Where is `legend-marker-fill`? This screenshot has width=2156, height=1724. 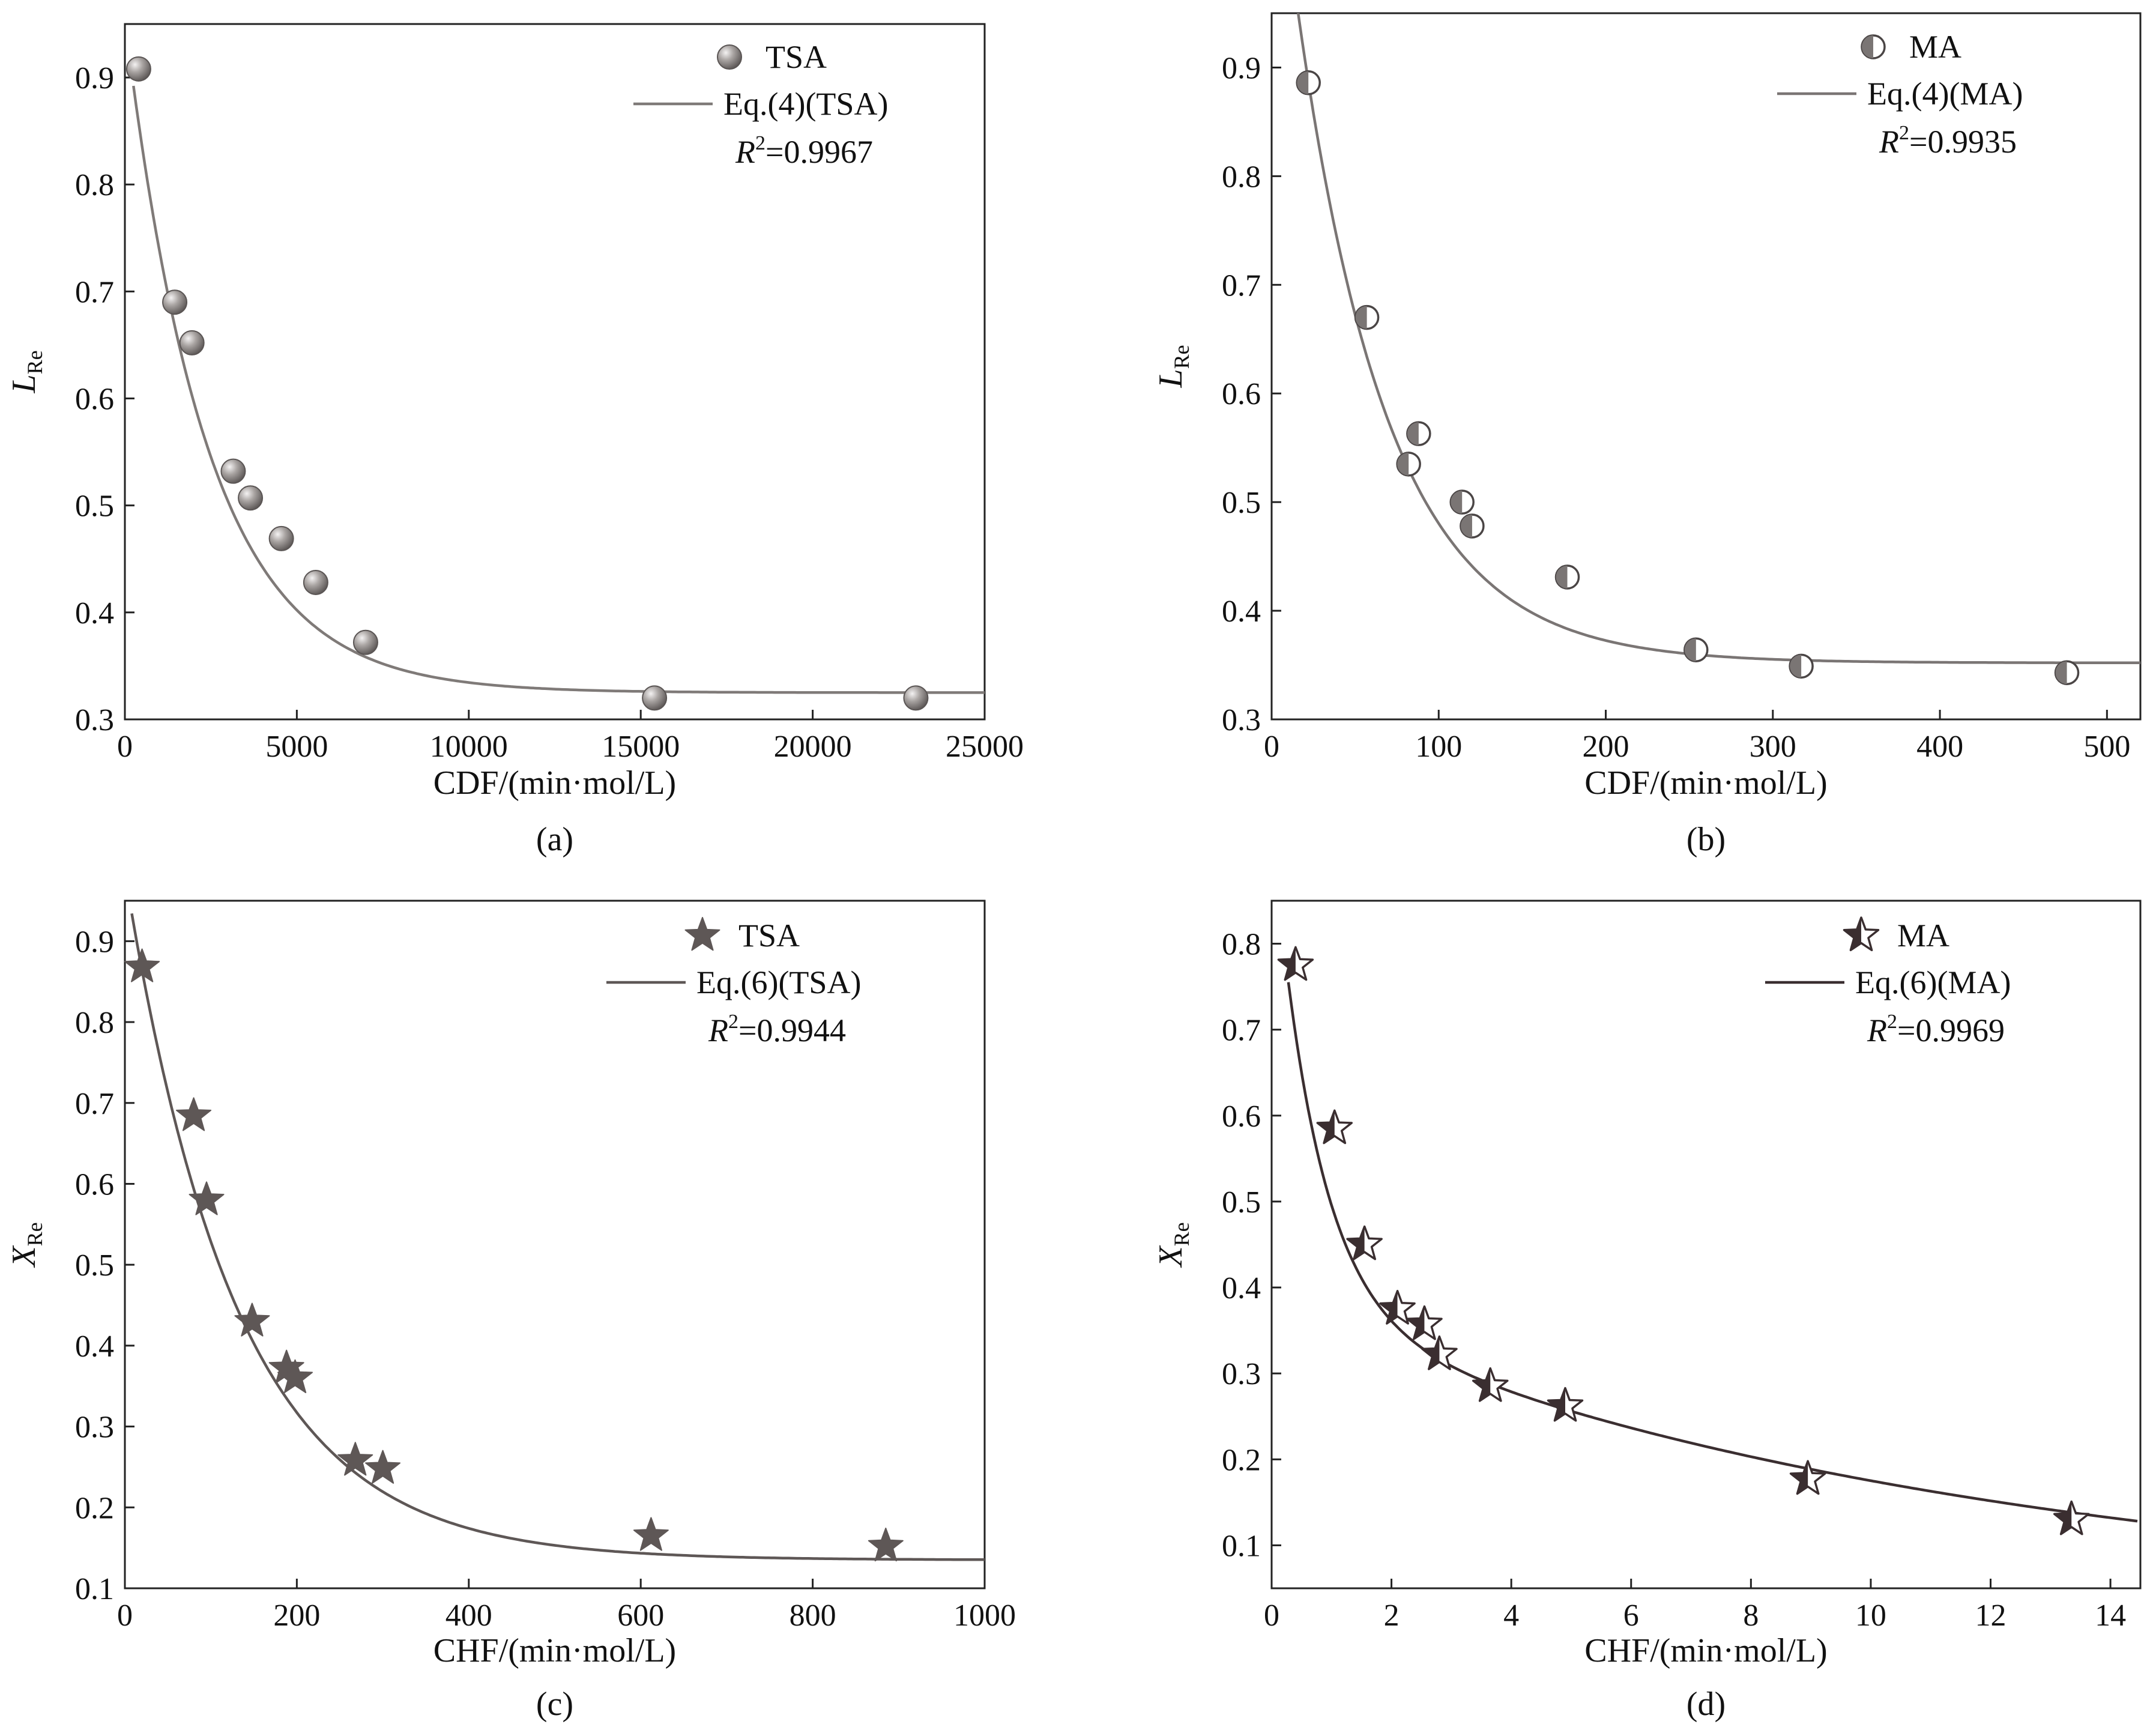 legend-marker-fill is located at coordinates (1852, 934).